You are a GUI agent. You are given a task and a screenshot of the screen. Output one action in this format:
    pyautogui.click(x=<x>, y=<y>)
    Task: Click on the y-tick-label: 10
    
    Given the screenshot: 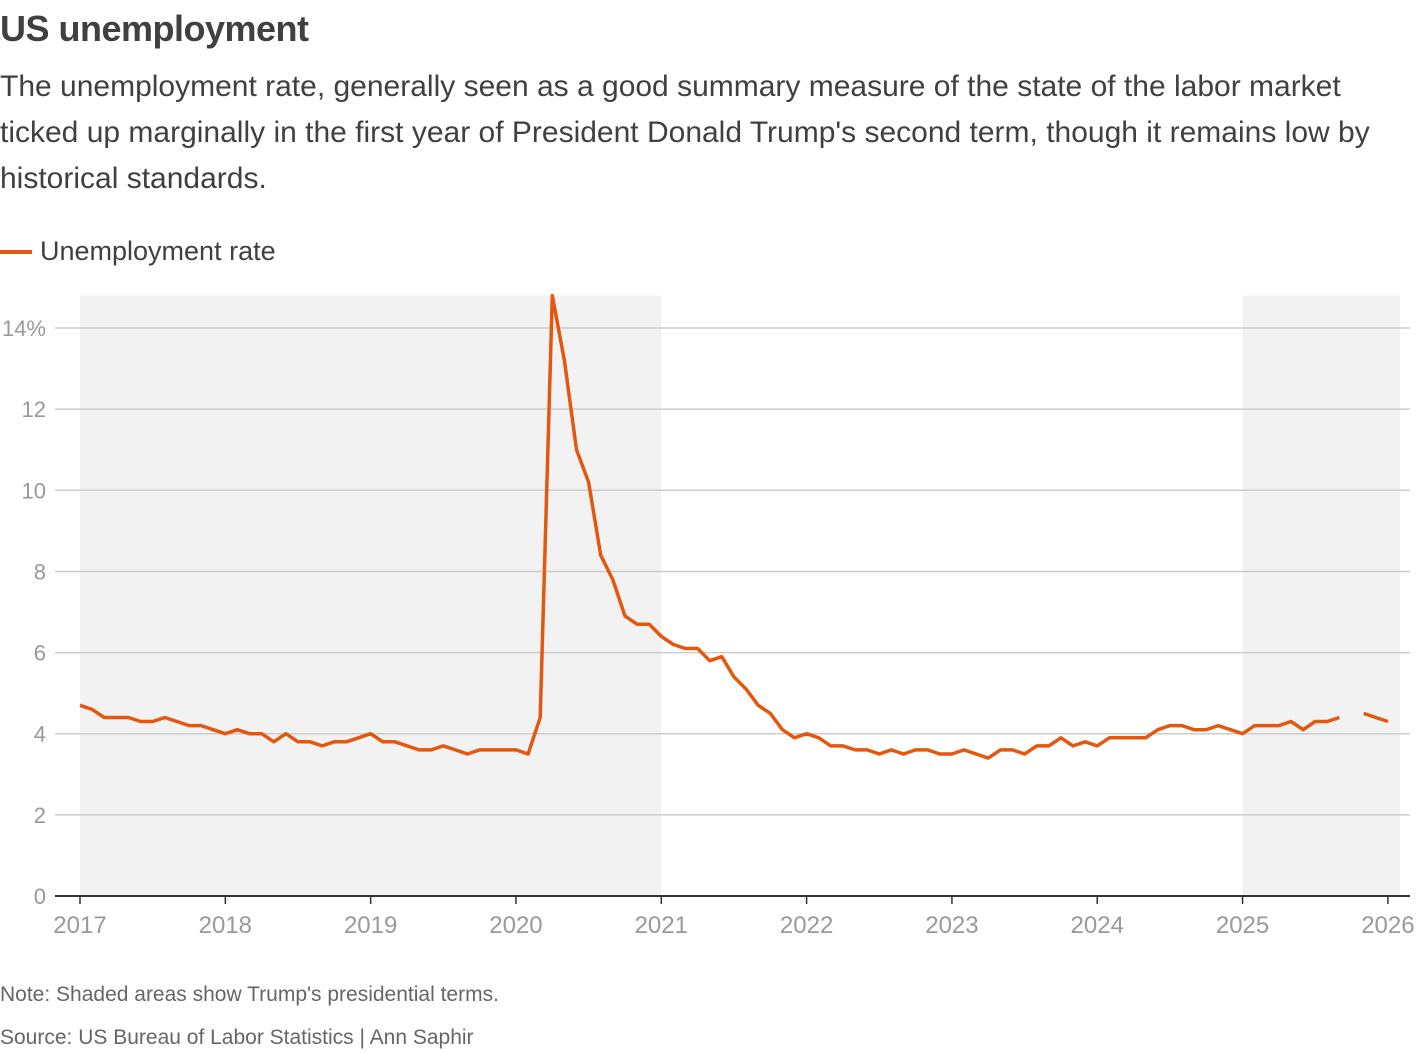 What is the action you would take?
    pyautogui.click(x=34, y=490)
    